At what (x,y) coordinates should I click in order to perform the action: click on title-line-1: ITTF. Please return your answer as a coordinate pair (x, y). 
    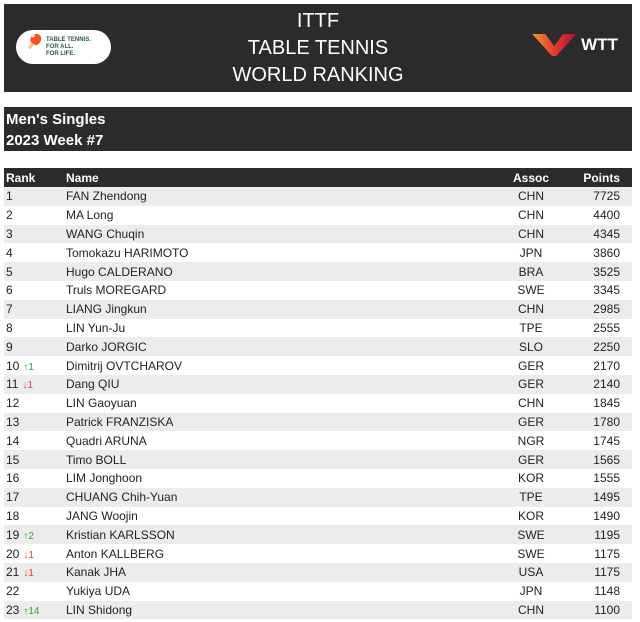
    Looking at the image, I should click on (318, 21).